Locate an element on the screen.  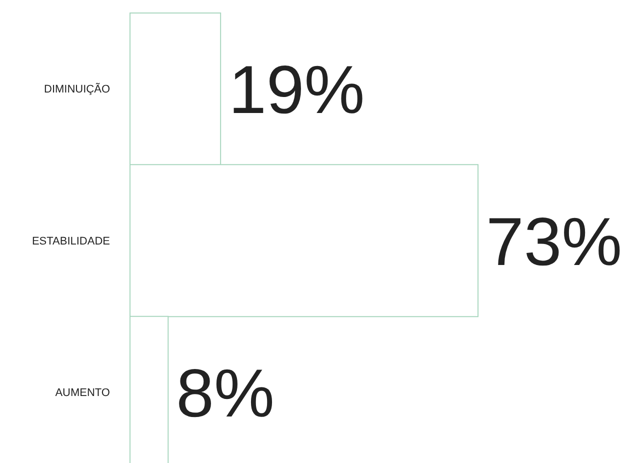
data-label: 19% is located at coordinates (296, 90).